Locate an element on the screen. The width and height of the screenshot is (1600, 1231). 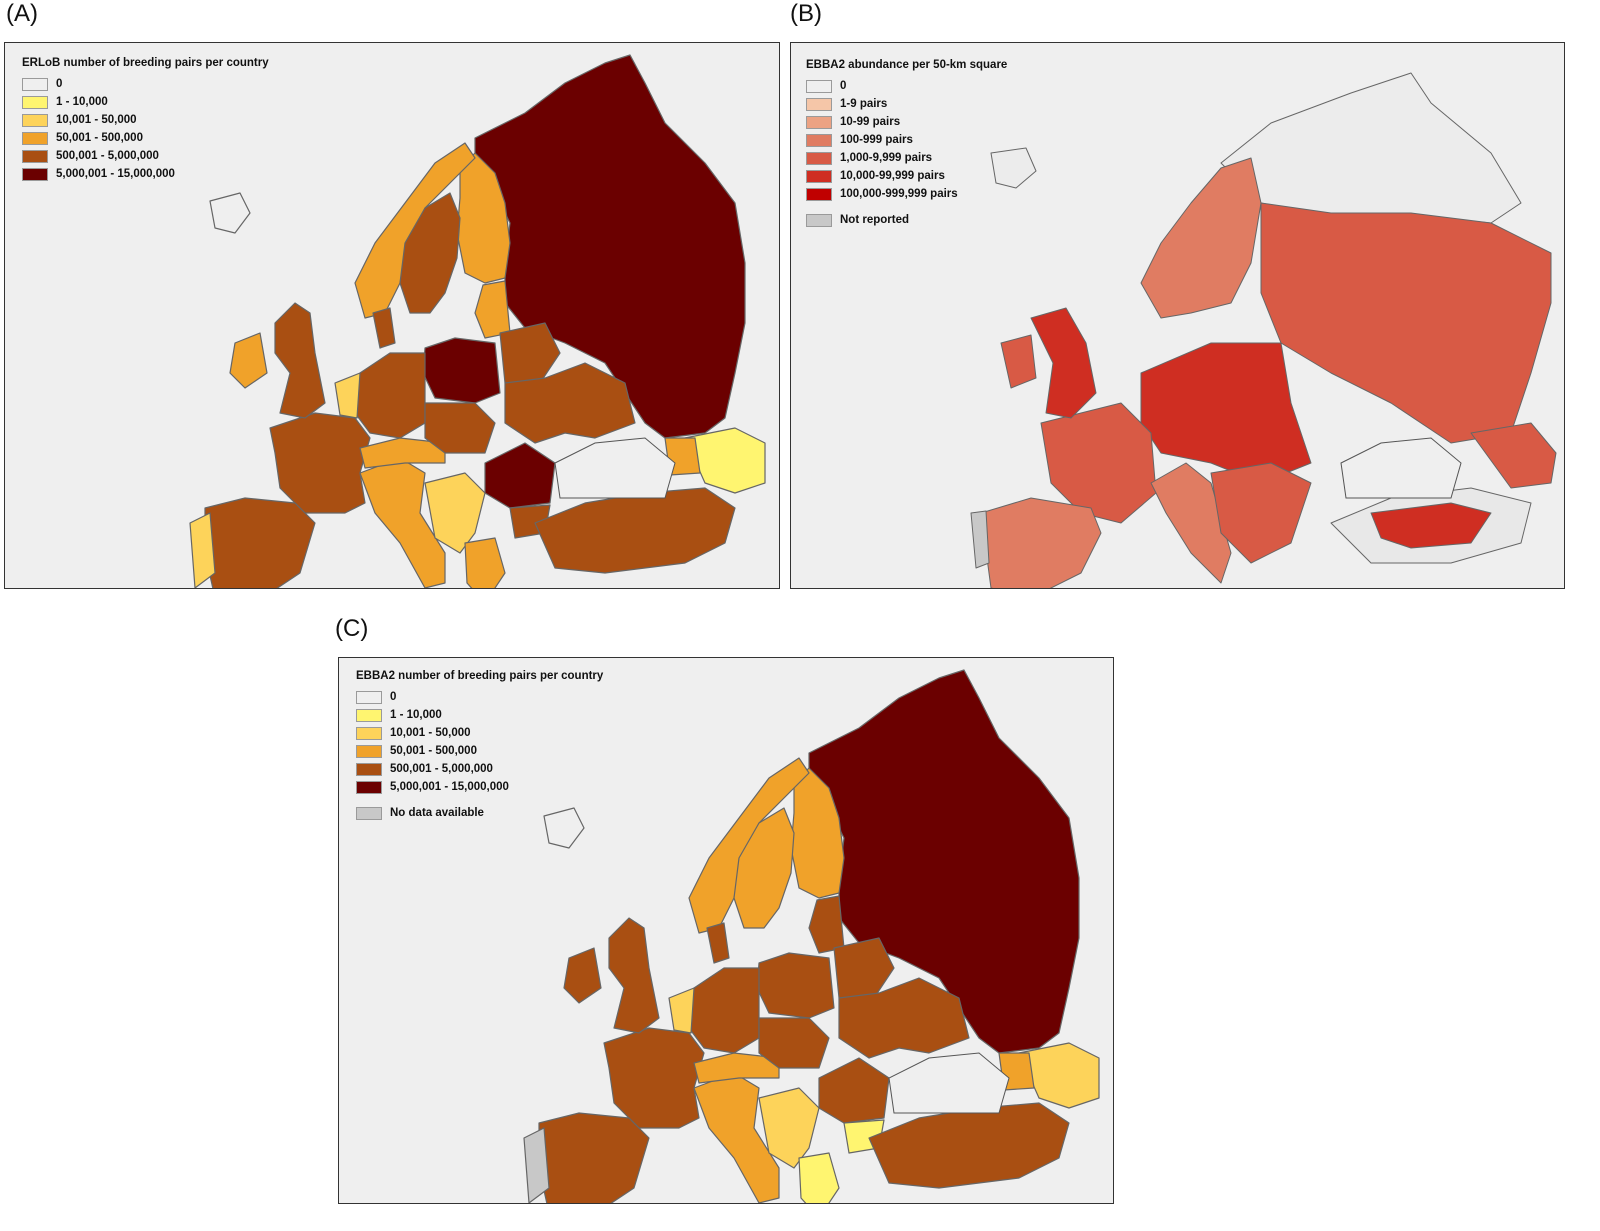
region-benelux is located at coordinates (681, 1010).